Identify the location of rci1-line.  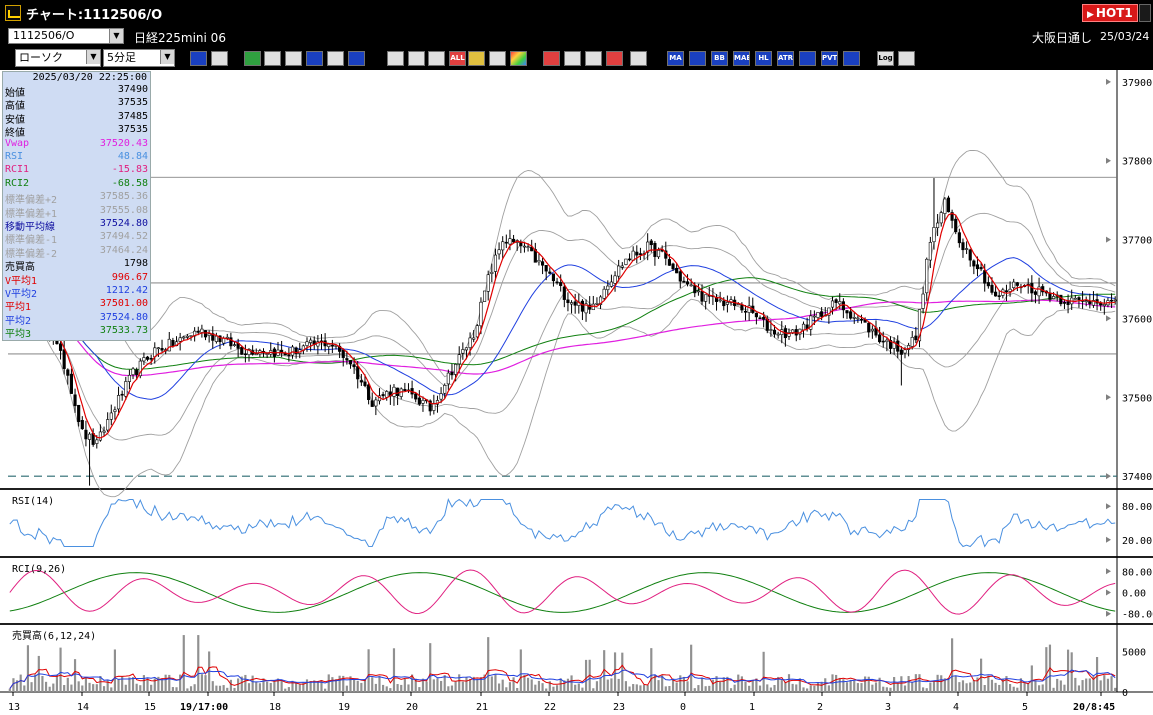
(562, 592).